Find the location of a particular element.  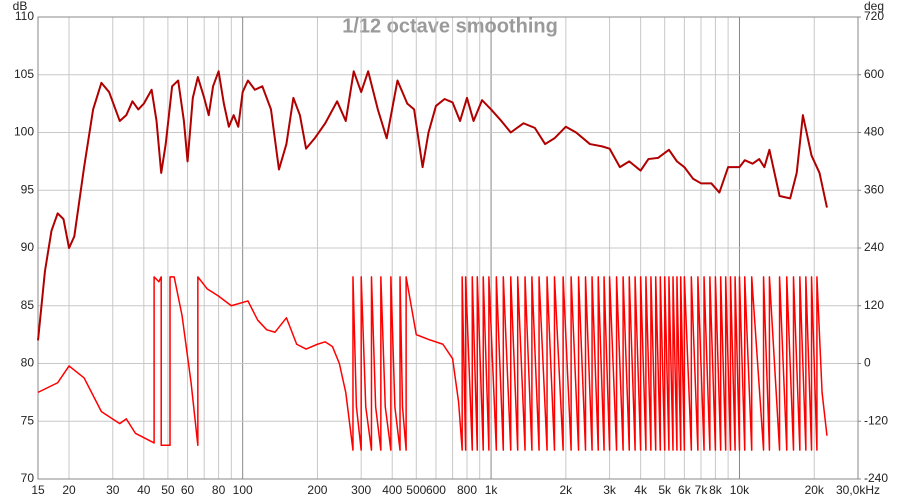

x-tick-label: 300 is located at coordinates (361, 490).